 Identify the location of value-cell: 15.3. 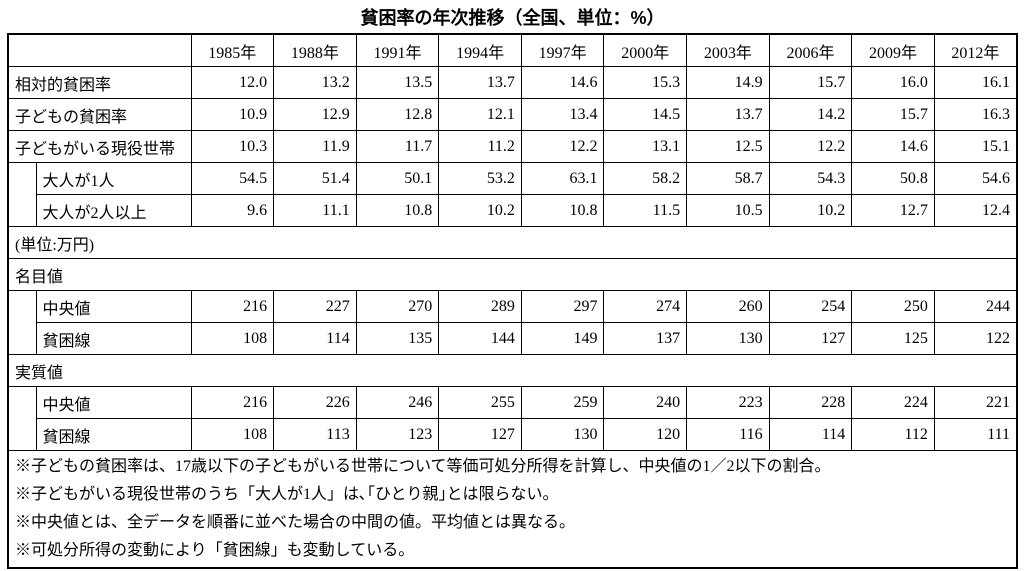
(645, 82).